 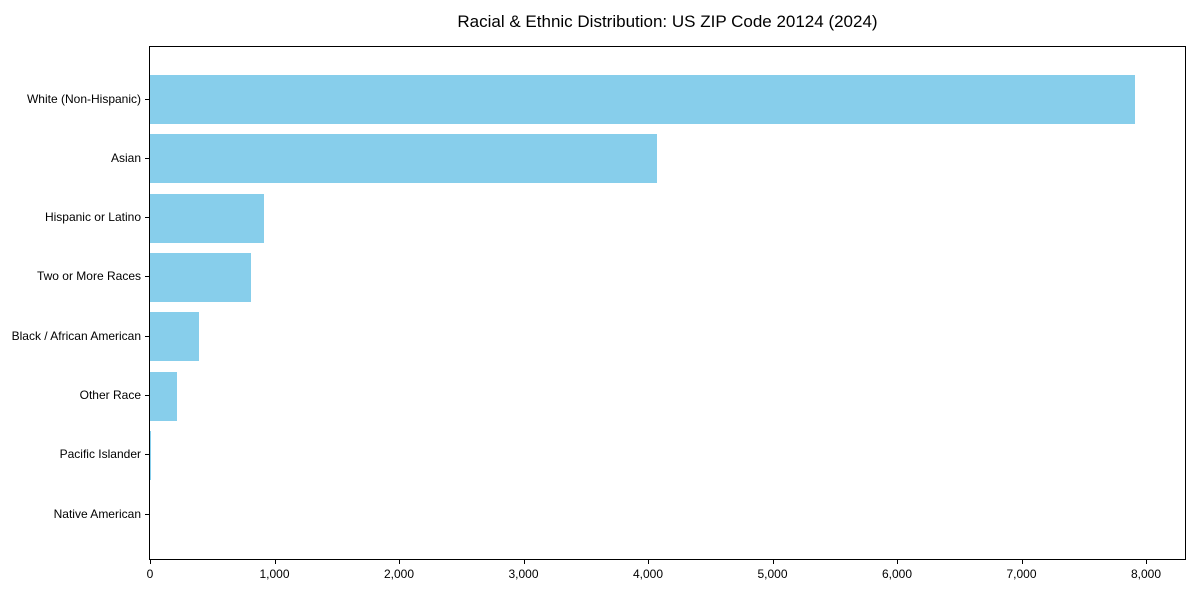 I want to click on x-tick-label: 0, so click(x=150, y=574).